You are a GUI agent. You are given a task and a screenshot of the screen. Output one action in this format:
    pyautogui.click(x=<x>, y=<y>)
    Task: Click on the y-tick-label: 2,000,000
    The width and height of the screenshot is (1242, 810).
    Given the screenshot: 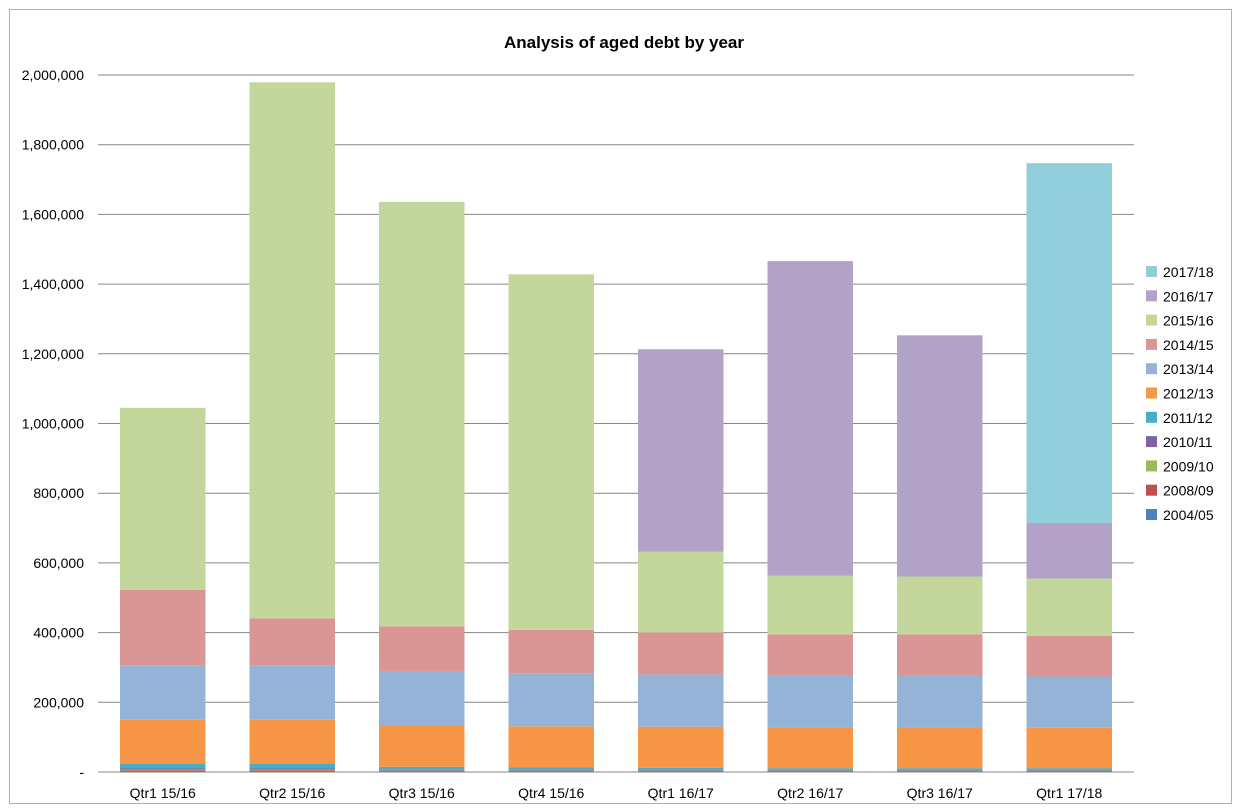 What is the action you would take?
    pyautogui.click(x=53, y=75)
    